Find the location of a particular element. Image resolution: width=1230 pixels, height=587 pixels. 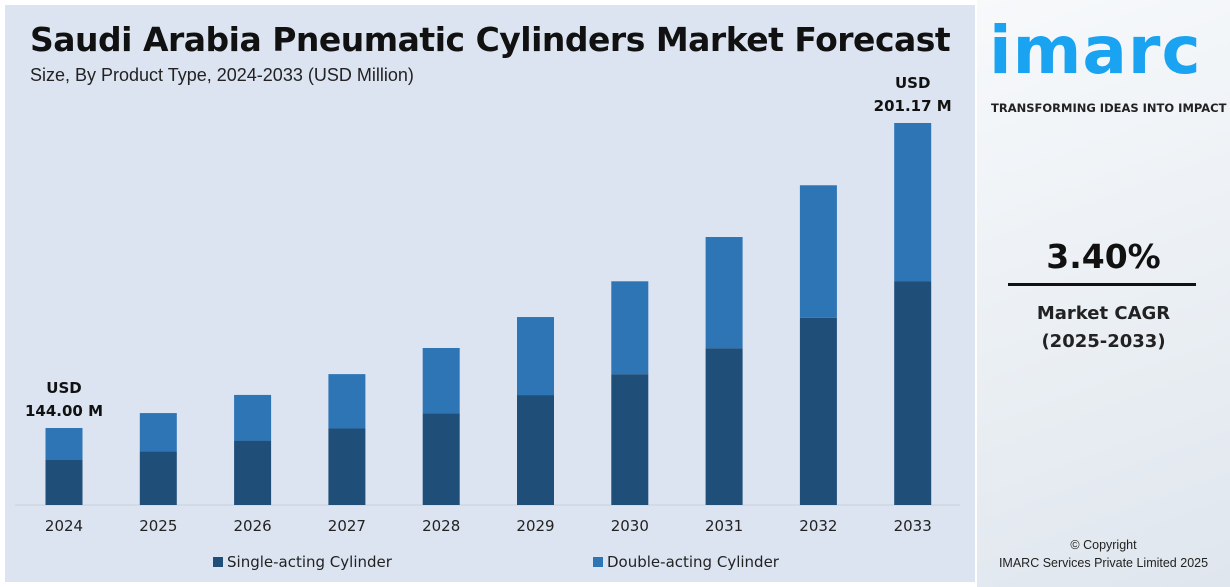

bar-single-2030 is located at coordinates (630, 439).